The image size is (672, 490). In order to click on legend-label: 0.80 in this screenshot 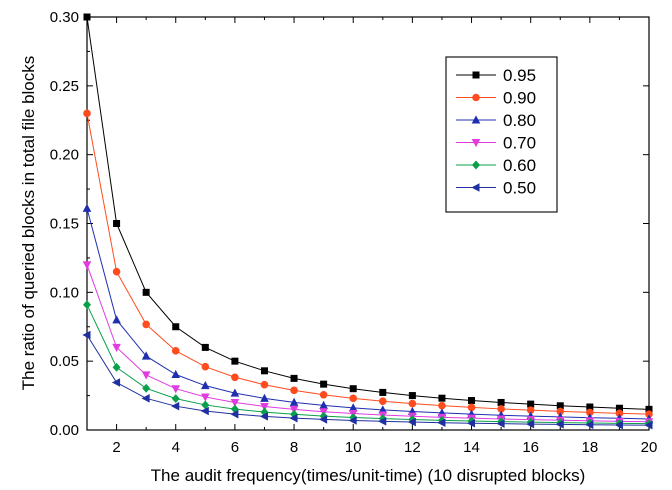, I will do `click(519, 120)`.